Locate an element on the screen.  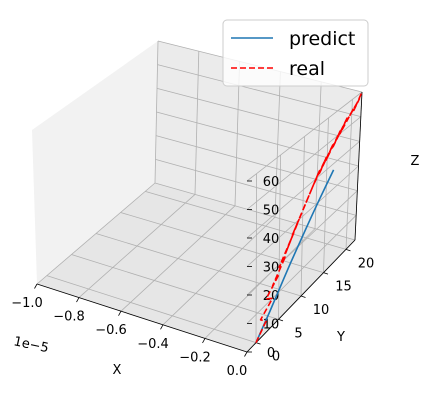
z-tick-label: 0 is located at coordinates (271, 353).